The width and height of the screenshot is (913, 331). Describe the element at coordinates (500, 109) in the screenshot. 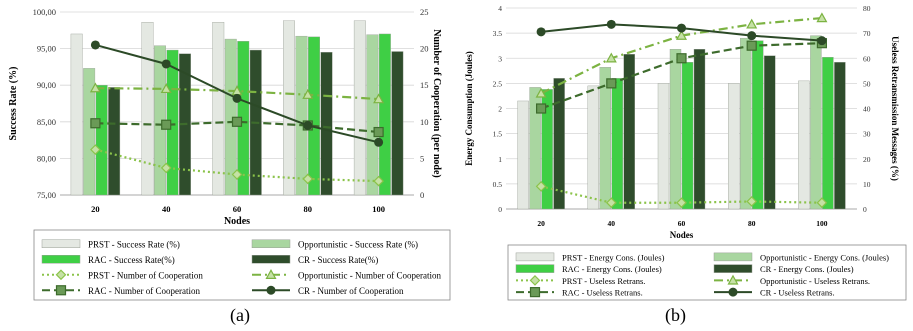

I see `b-ytick-label: 2` at that location.